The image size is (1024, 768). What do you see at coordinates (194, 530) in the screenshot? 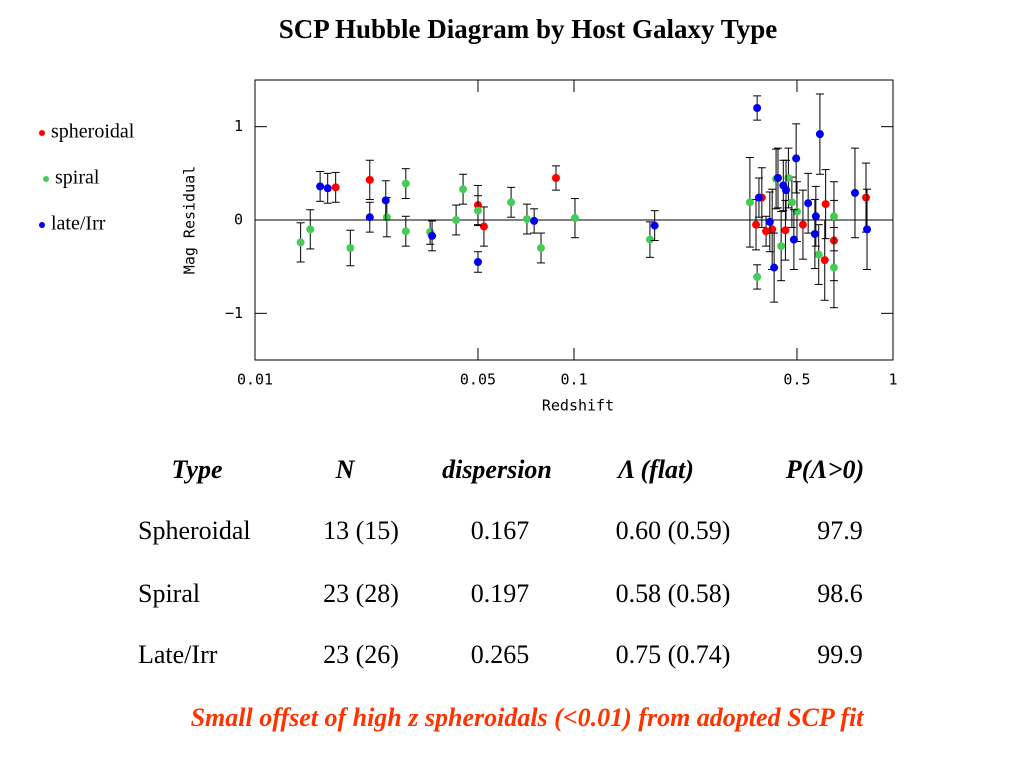
I see `table-cell: Spheroidal` at bounding box center [194, 530].